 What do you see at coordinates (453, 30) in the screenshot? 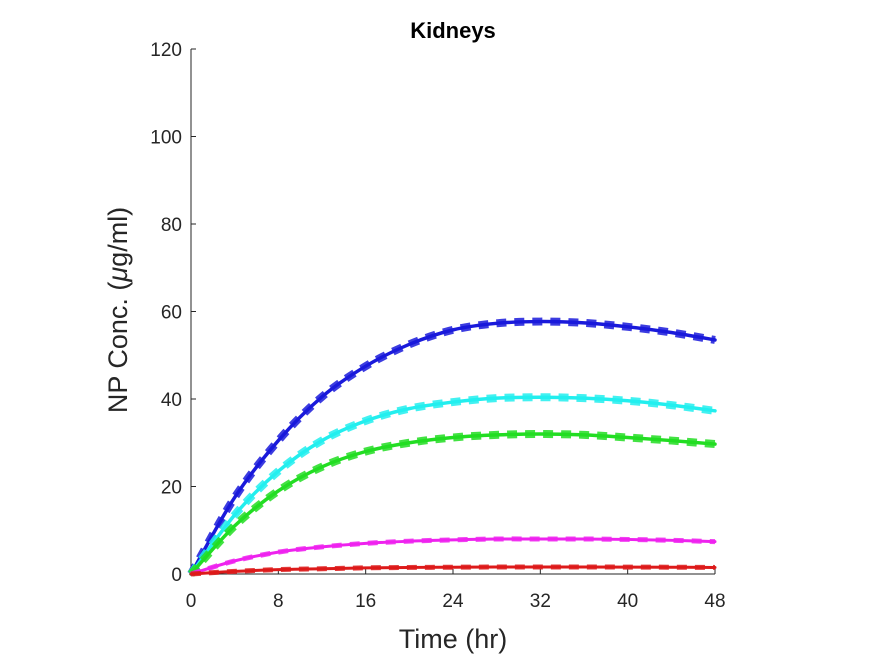
I see `chart-title: Kidneys` at bounding box center [453, 30].